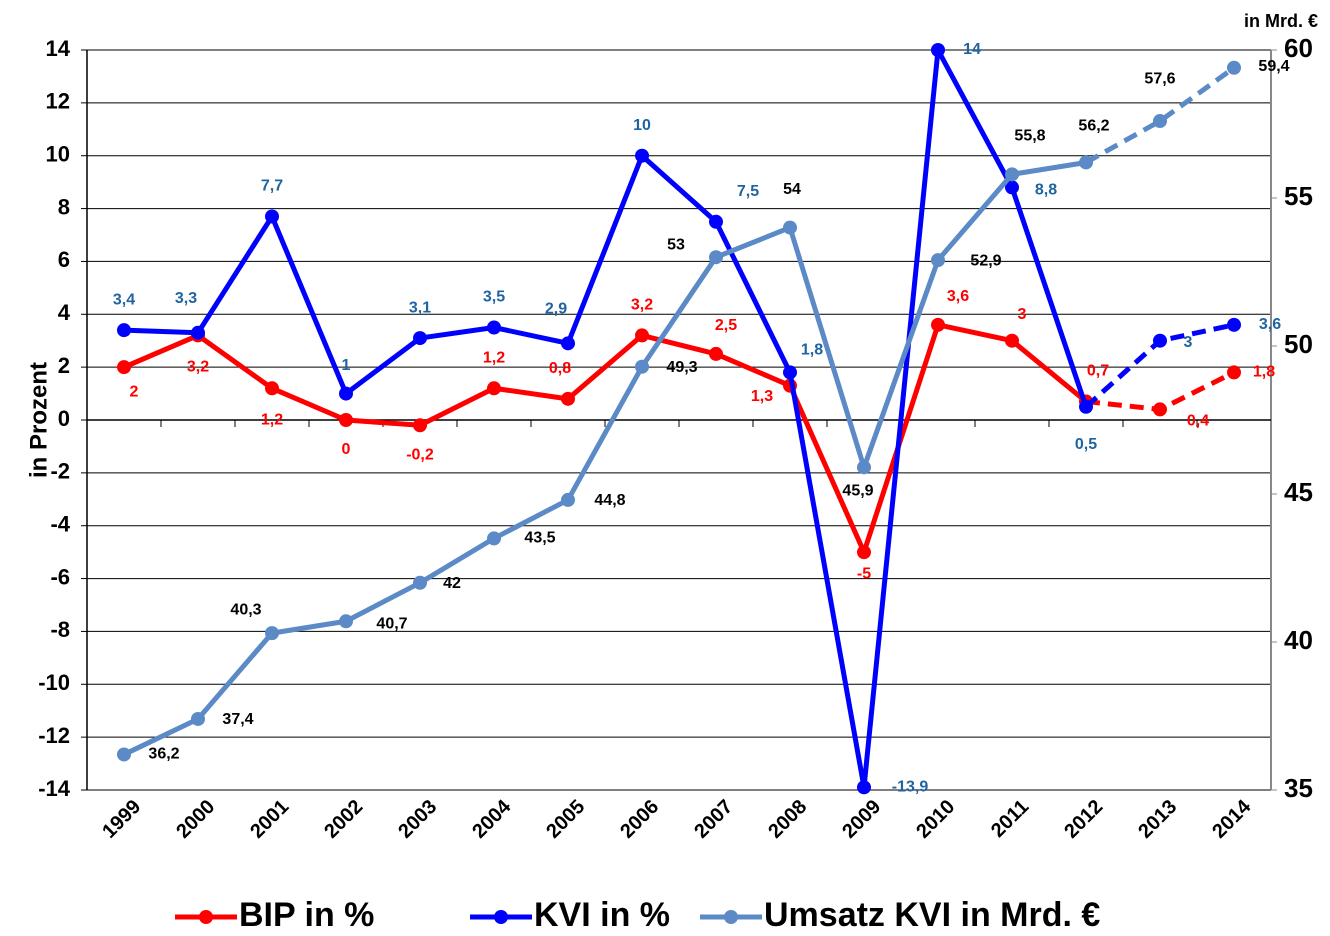 Image resolution: width=1330 pixels, height=936 pixels. I want to click on y-tick-label: -10, so click(54, 682).